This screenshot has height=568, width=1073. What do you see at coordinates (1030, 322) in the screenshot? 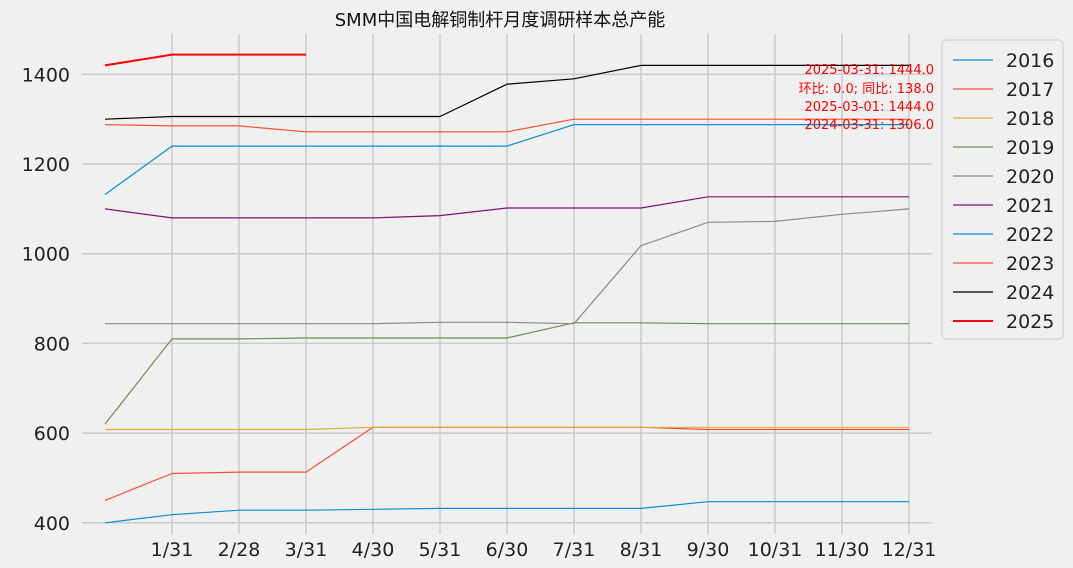
I see `legend-label-2025: 2025` at bounding box center [1030, 322].